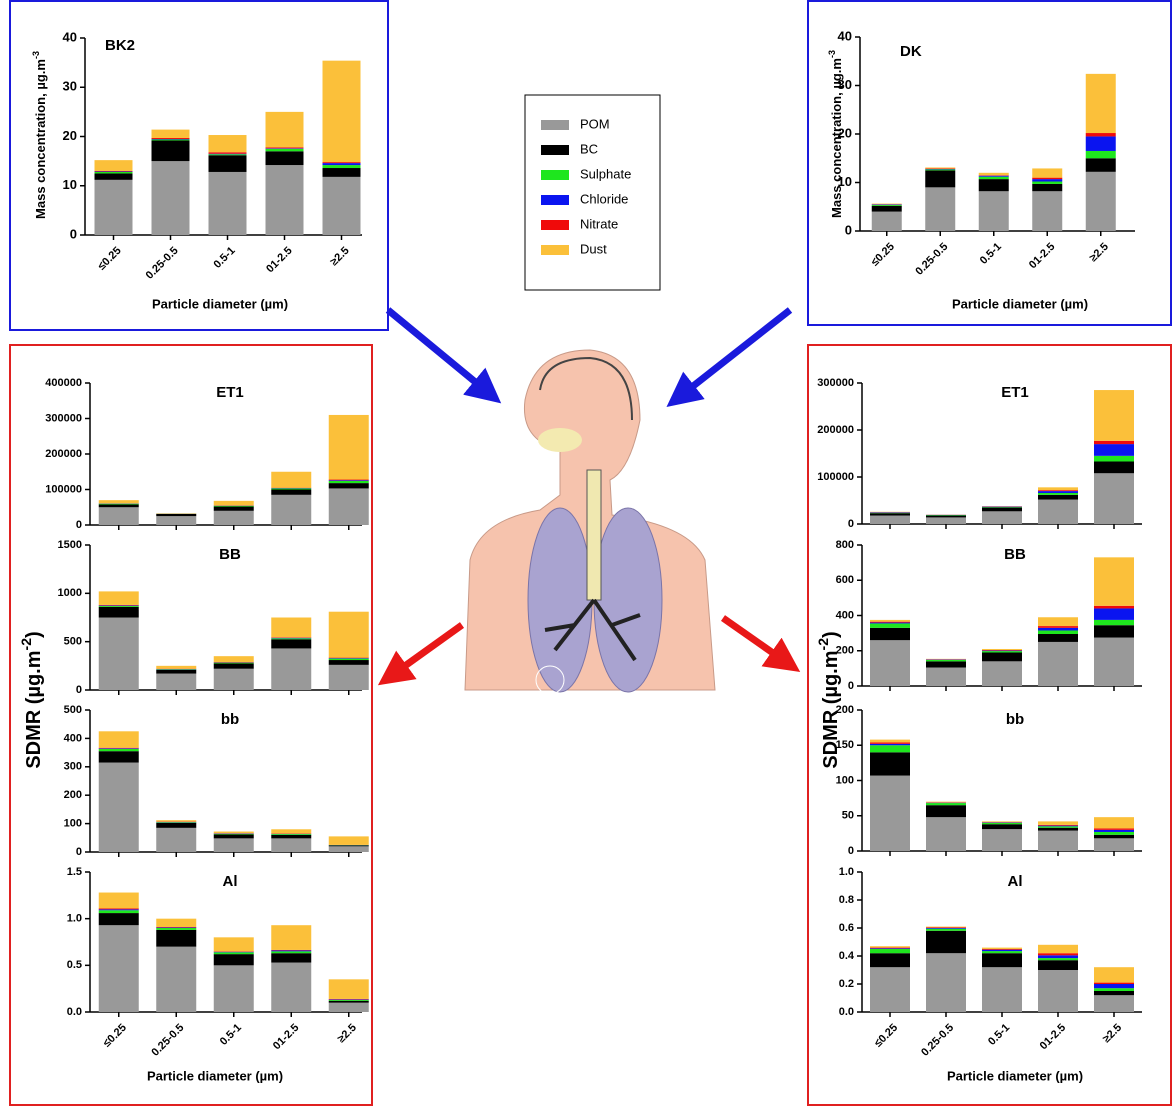 The height and width of the screenshot is (1106, 1172). What do you see at coordinates (1015, 554) in the screenshot?
I see `chart-title: BB` at bounding box center [1015, 554].